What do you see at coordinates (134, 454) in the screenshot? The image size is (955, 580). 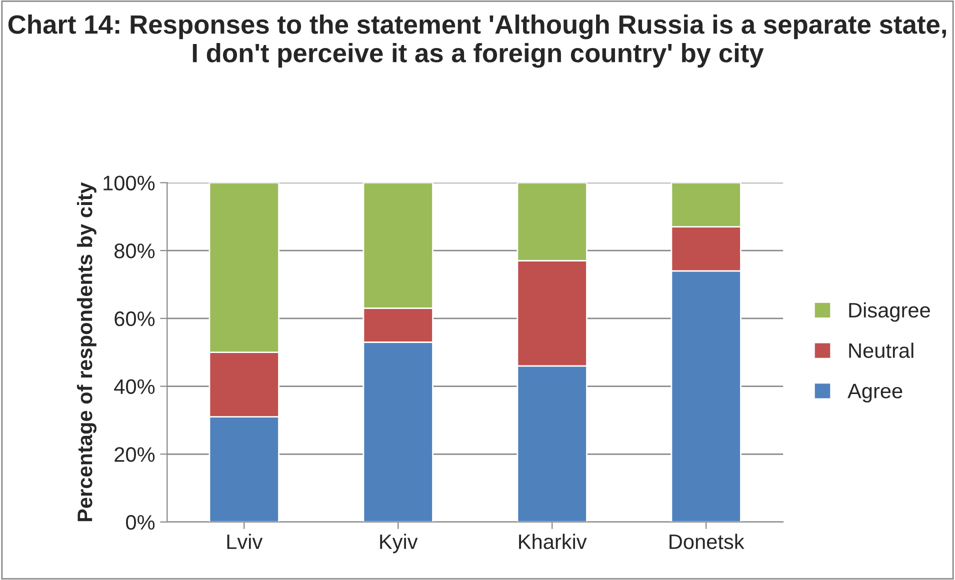 I see `y-tick-label: 20%` at bounding box center [134, 454].